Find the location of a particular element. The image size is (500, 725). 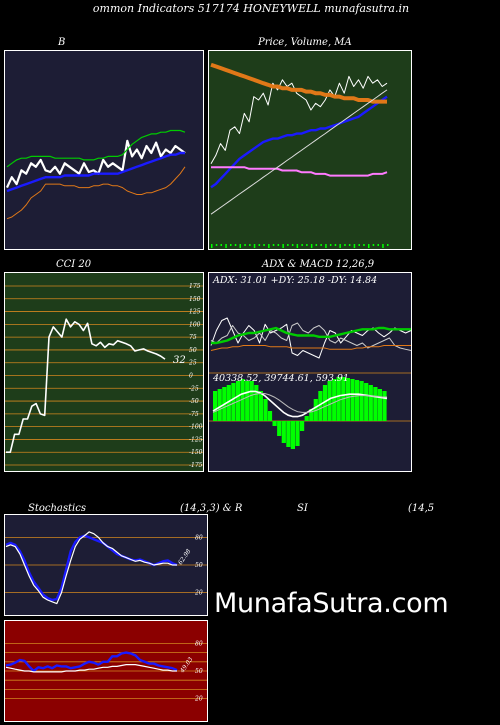

cci-tick-label: -75 is located at coordinates (194, 414).